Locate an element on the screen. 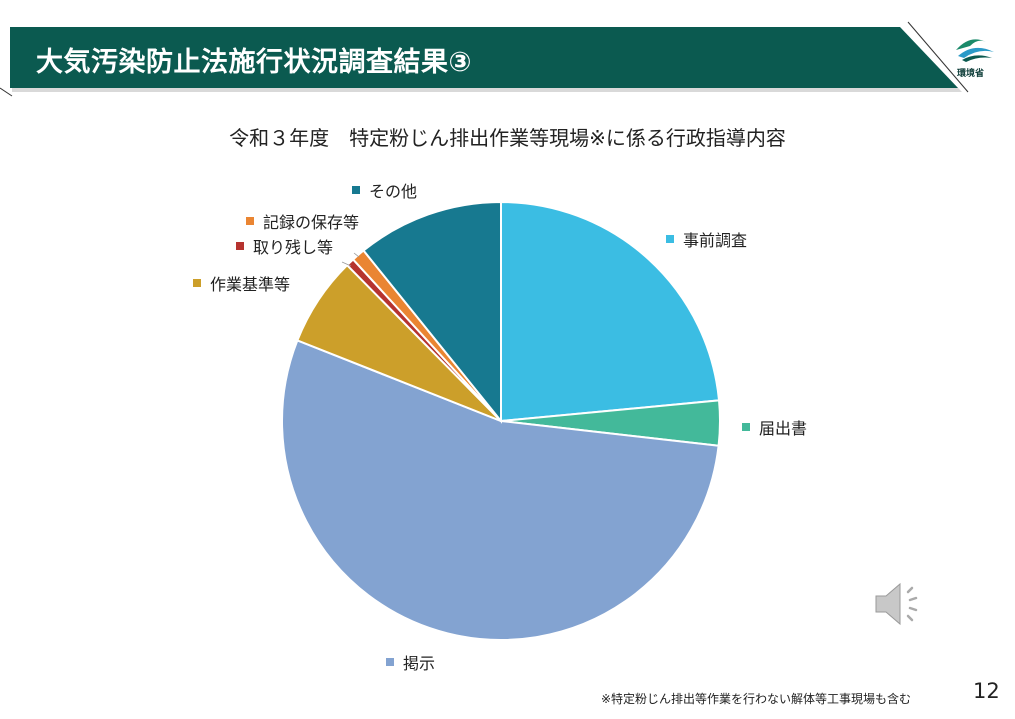  legend-item-other: その他 is located at coordinates (384, 190).